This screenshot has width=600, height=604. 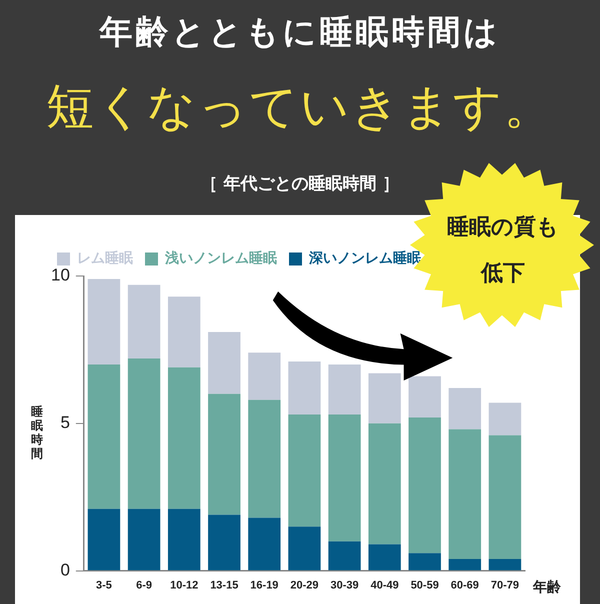 What do you see at coordinates (37, 432) in the screenshot?
I see `y-axis-title: 睡眠時間` at bounding box center [37, 432].